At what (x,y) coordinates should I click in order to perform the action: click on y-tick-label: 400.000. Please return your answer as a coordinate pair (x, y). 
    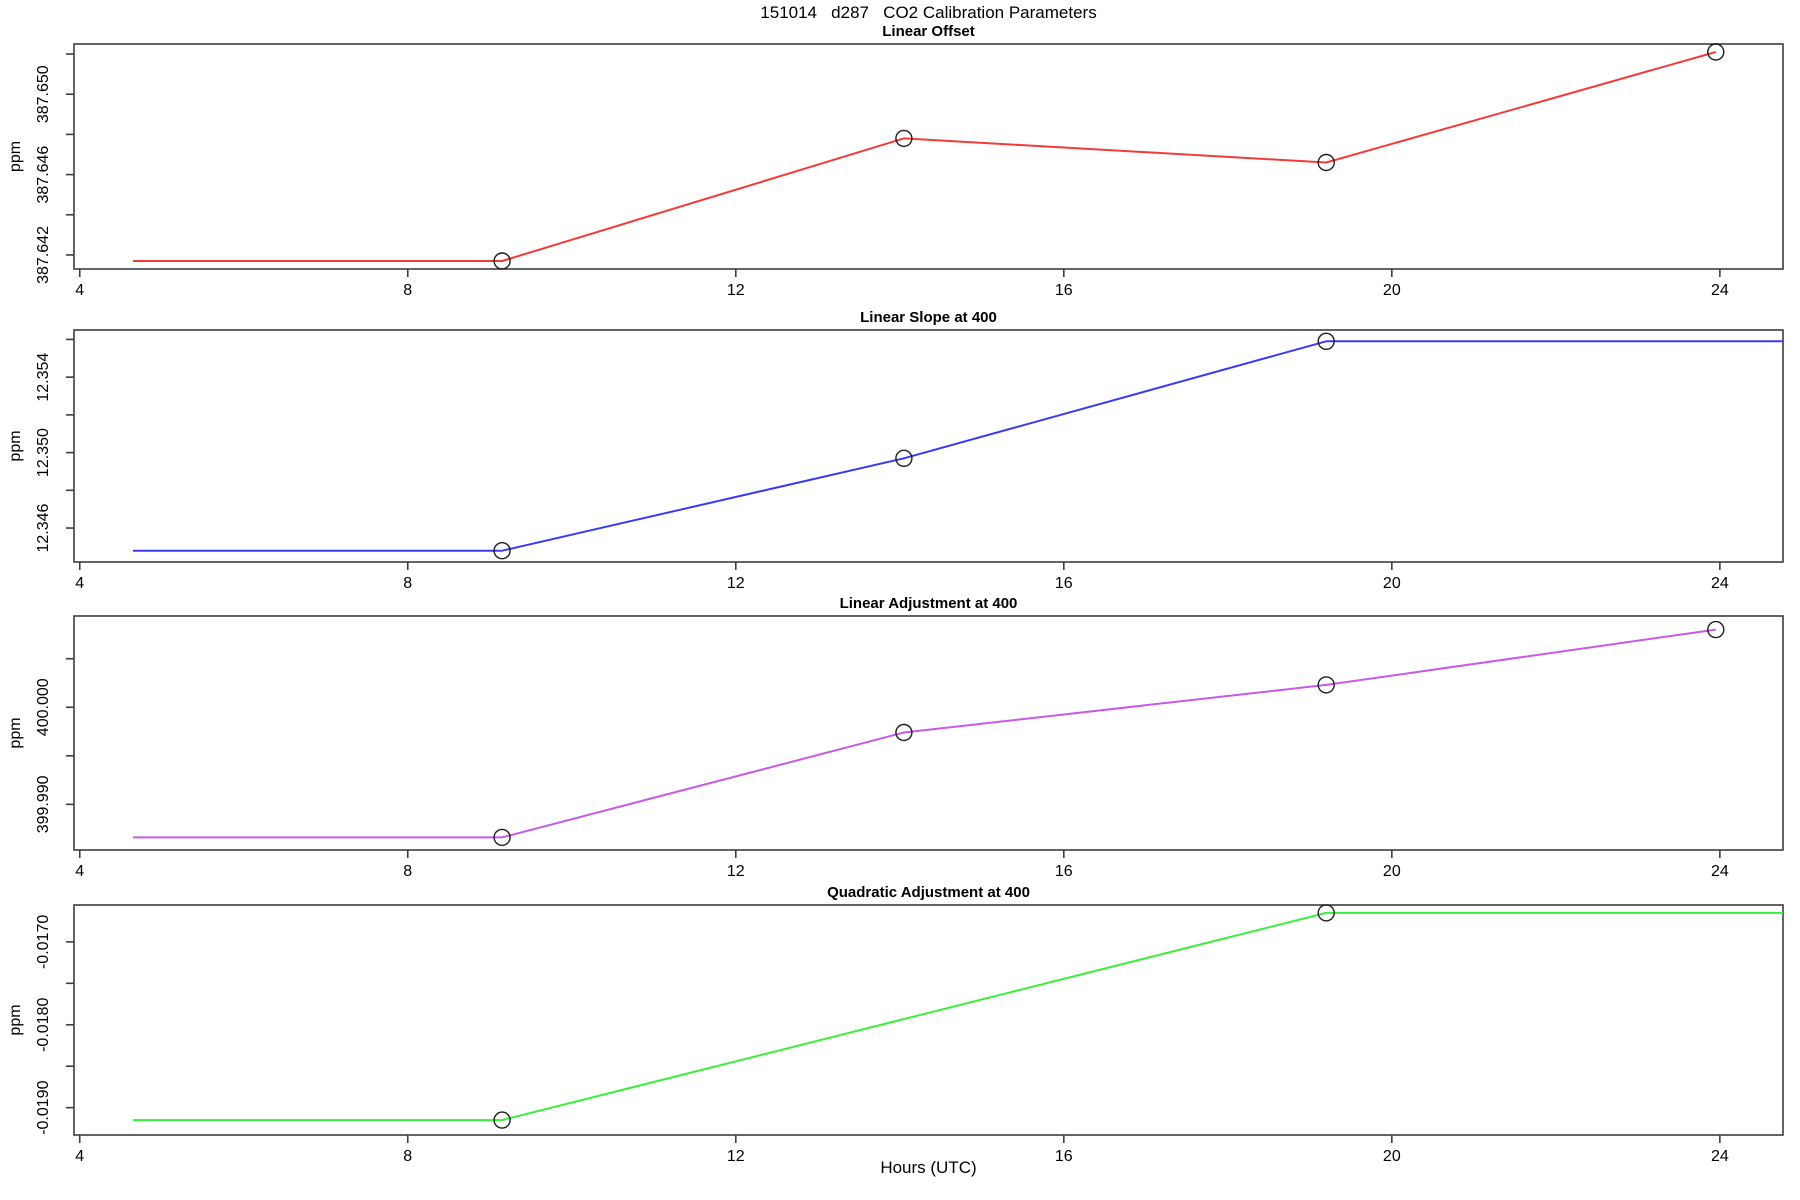
    Looking at the image, I should click on (43, 707).